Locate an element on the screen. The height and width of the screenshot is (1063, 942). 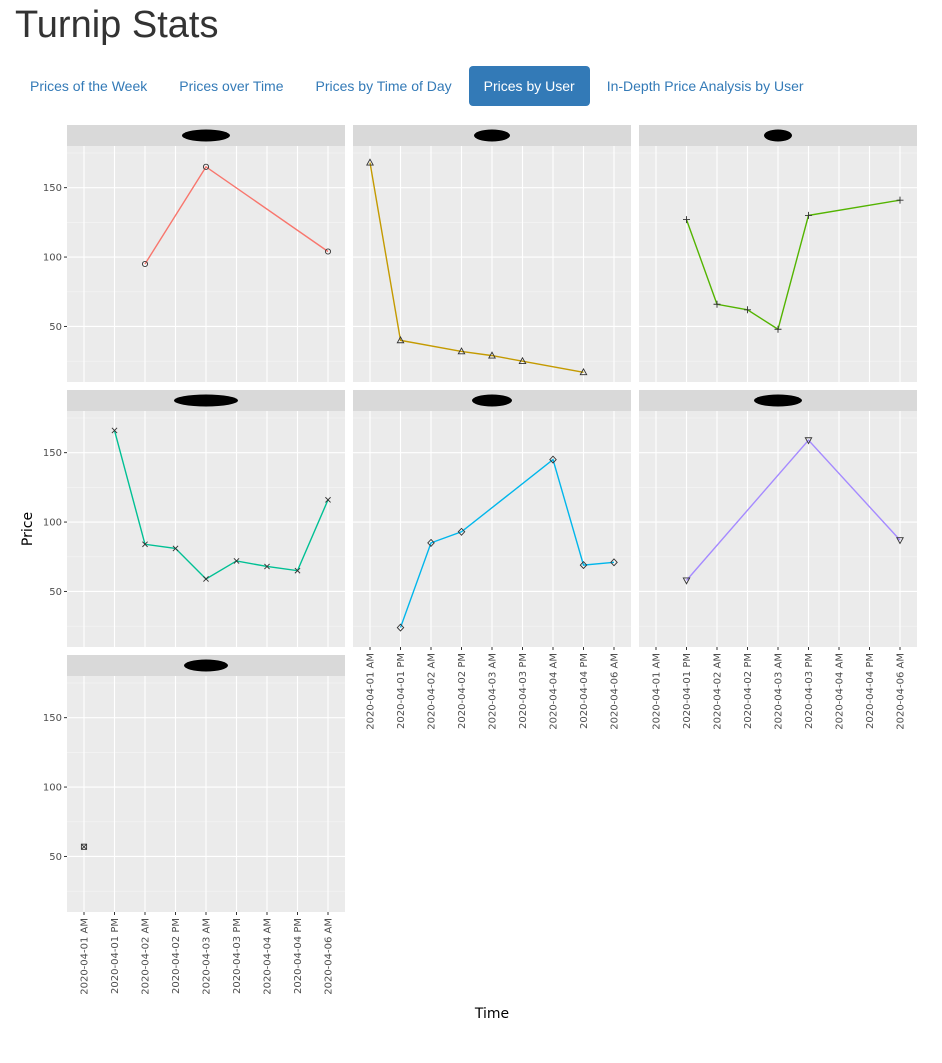
tab-prices-of-the-week: Prices of the Week is located at coordinates (89, 86).